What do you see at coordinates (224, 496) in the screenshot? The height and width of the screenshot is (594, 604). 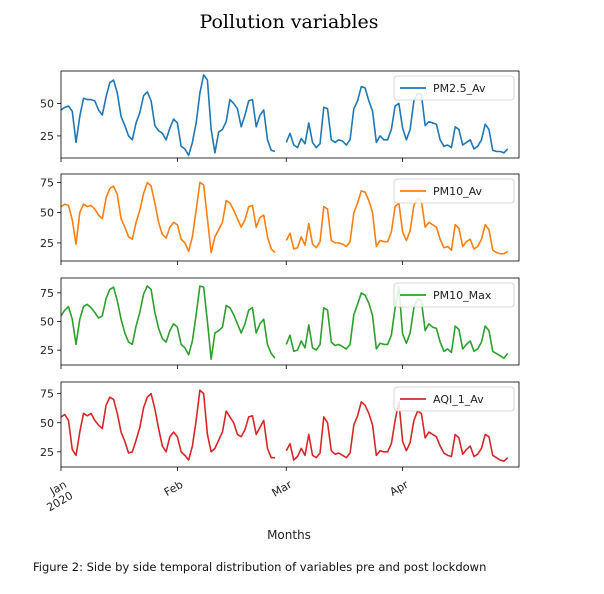 I see `x-axis: Jan2020 Feb Mar Apr` at bounding box center [224, 496].